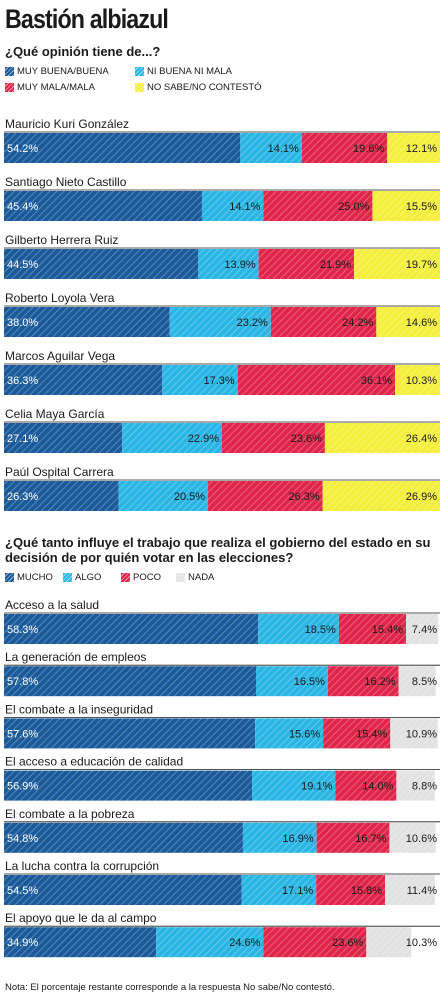  What do you see at coordinates (320, 630) in the screenshot?
I see `data-label: 18.5%` at bounding box center [320, 630].